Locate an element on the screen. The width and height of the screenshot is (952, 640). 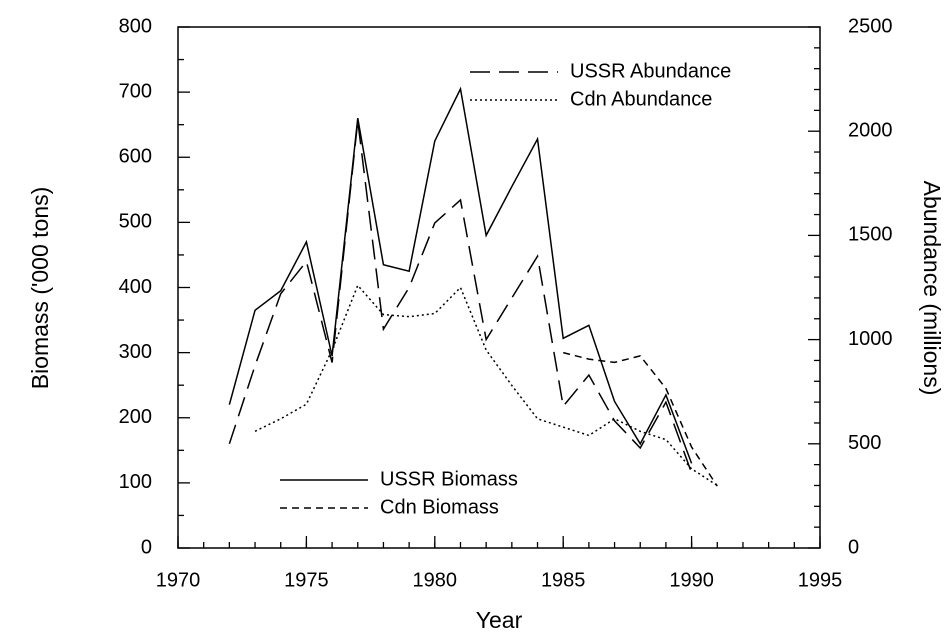
y-tick-label: 0 is located at coordinates (146, 547).